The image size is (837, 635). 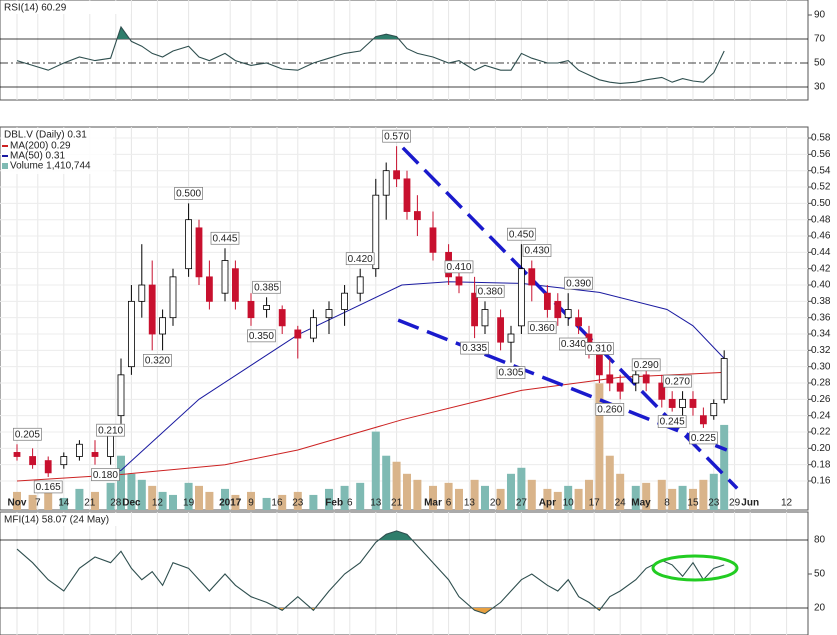 I want to click on x-tick-label: 7, so click(x=38, y=503).